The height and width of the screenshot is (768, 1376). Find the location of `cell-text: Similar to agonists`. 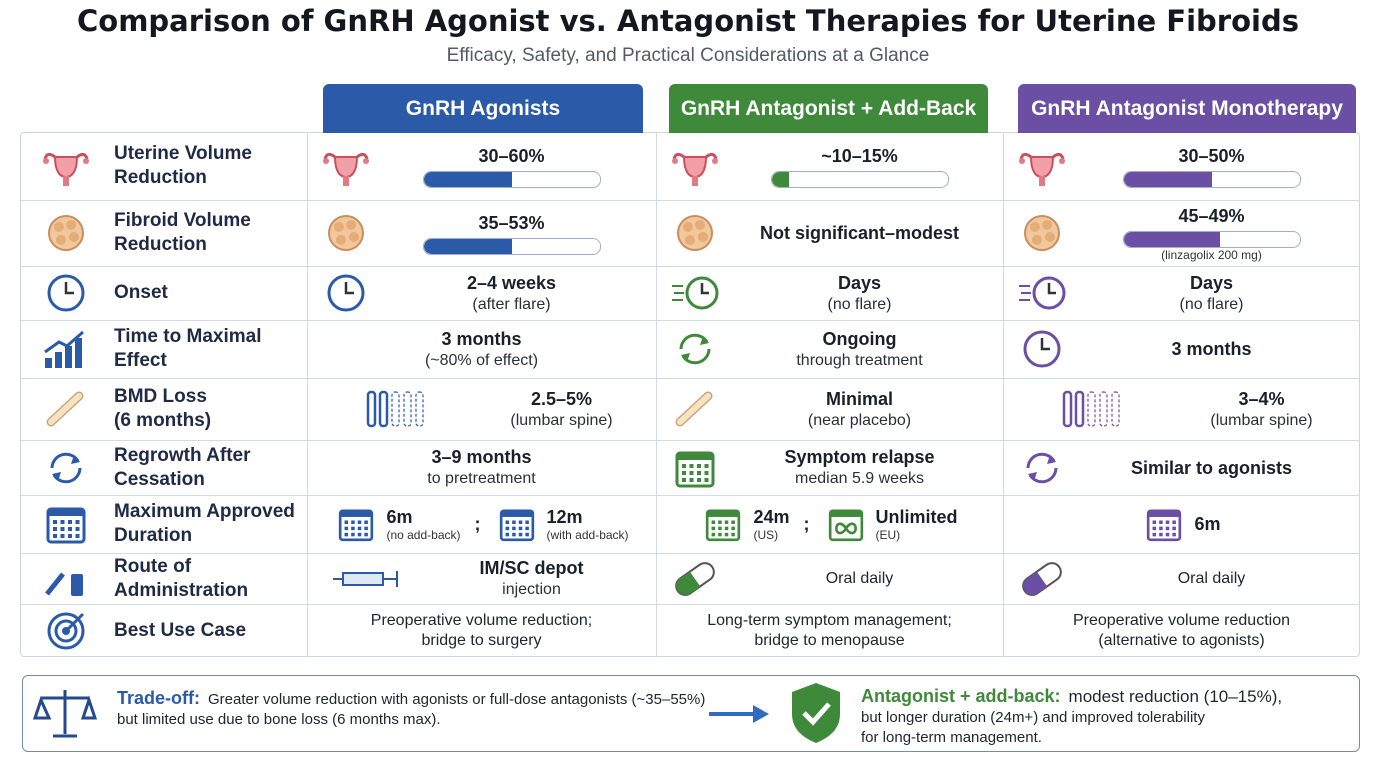

cell-text: Similar to agonists is located at coordinates (1211, 468).